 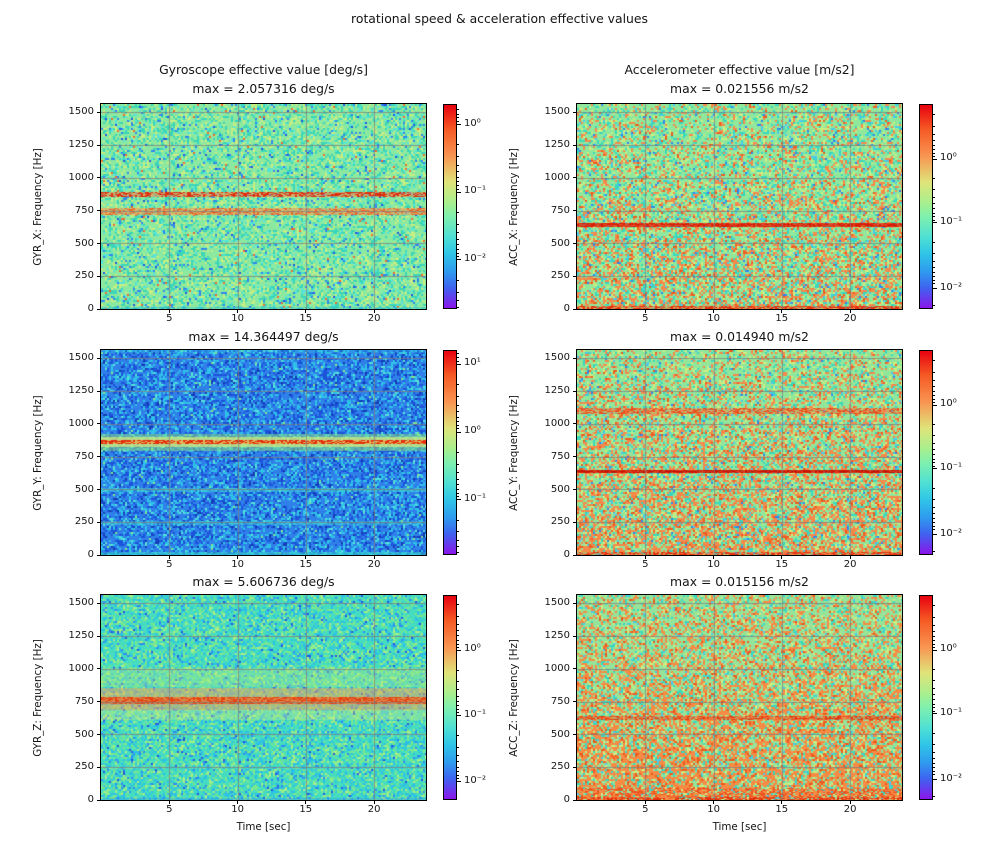 What do you see at coordinates (940, 452) in the screenshot?
I see `colorbar: 10⁰ 10⁻¹ 10⁻²` at bounding box center [940, 452].